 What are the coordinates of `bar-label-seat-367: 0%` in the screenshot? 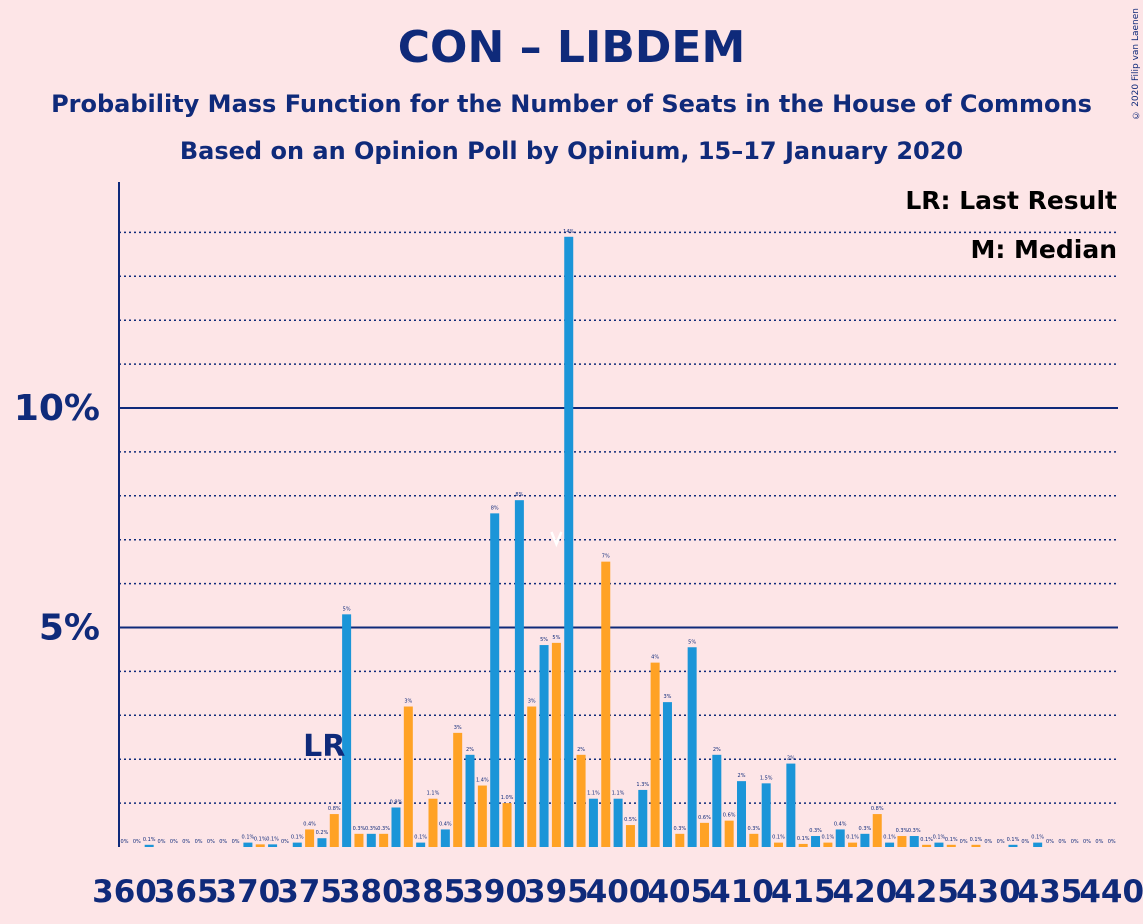 It's located at (211, 842).